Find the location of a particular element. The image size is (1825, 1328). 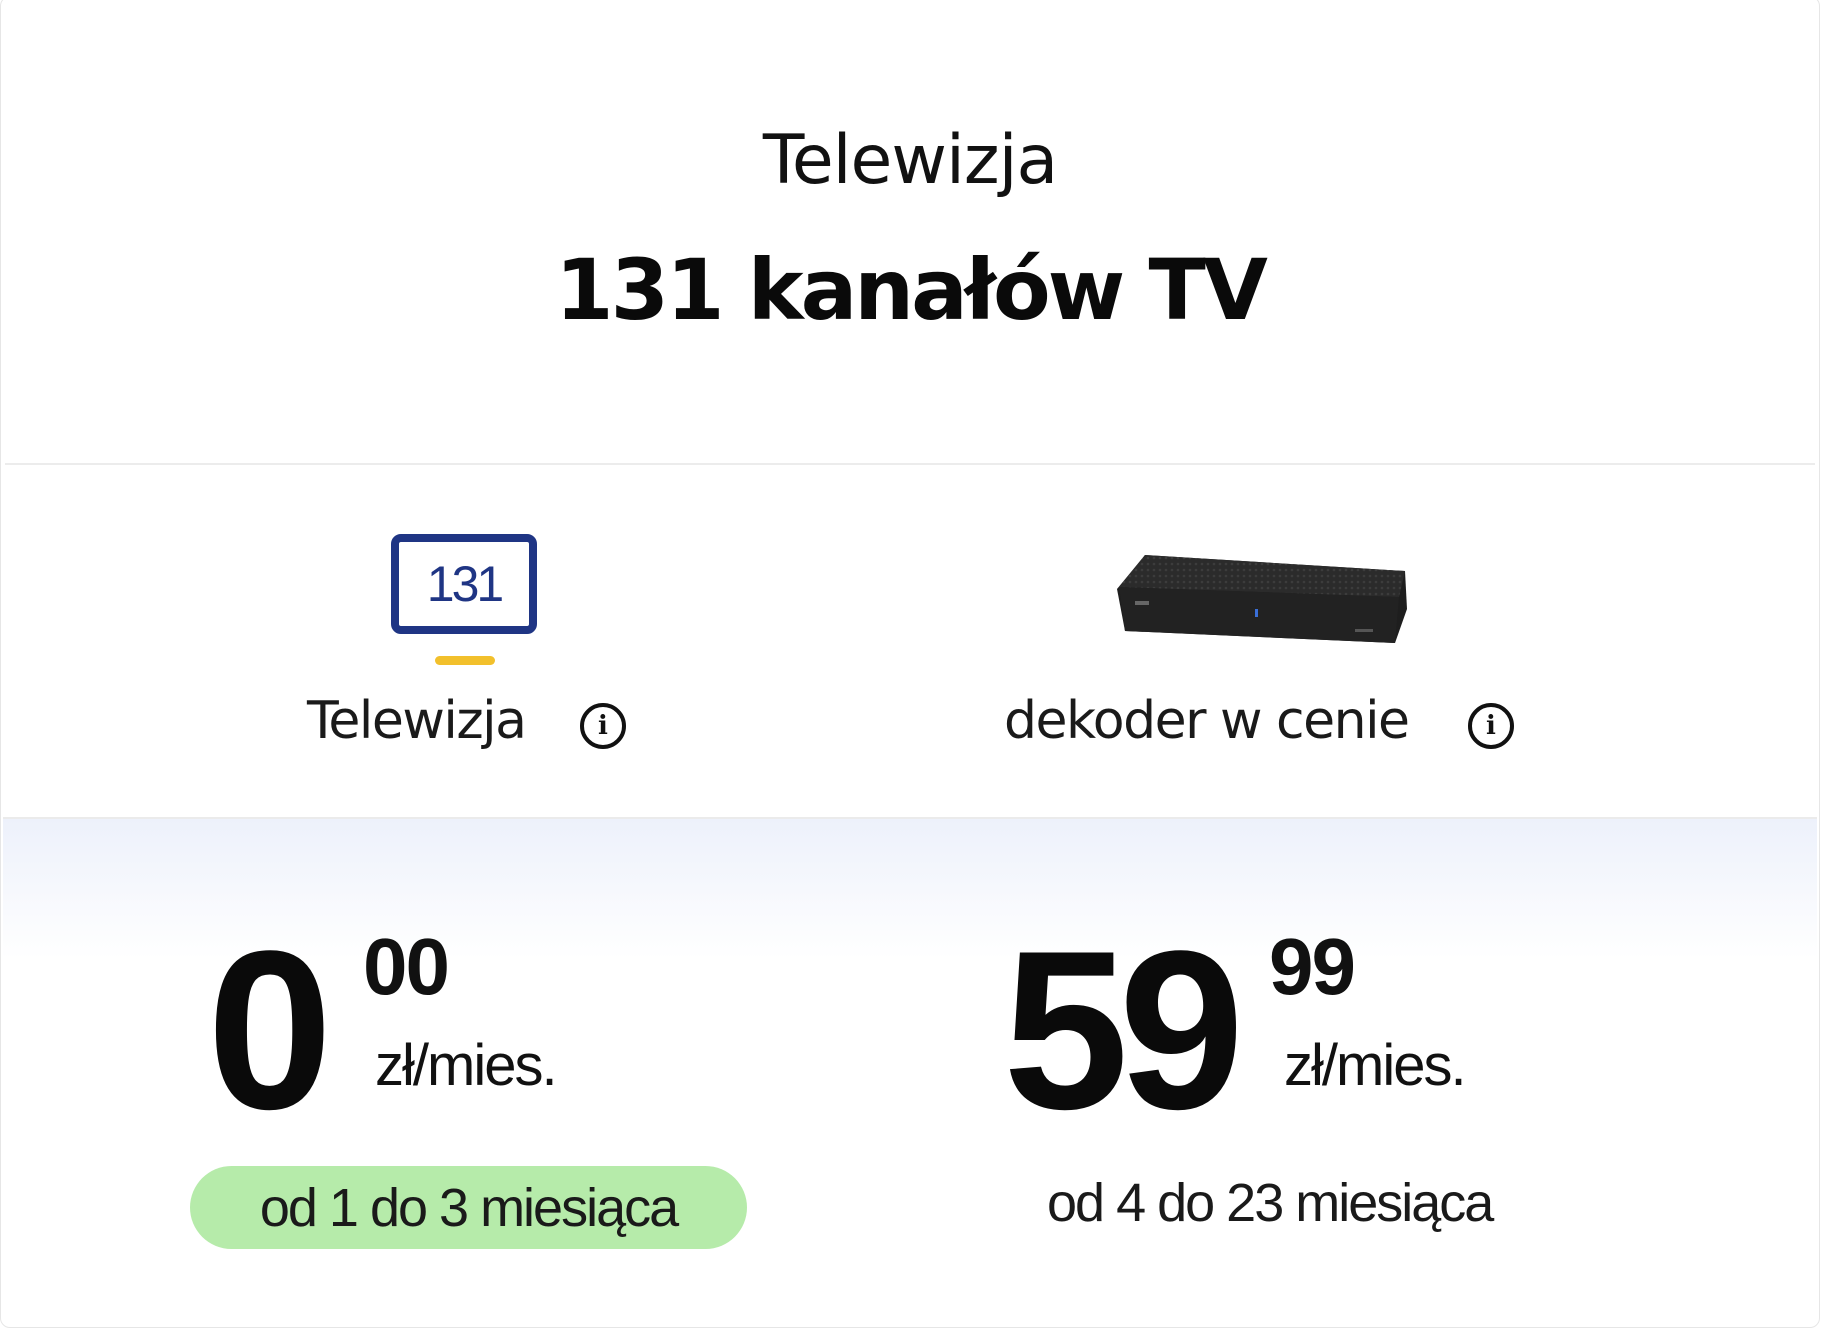

channel-count: 131 is located at coordinates (465, 584).